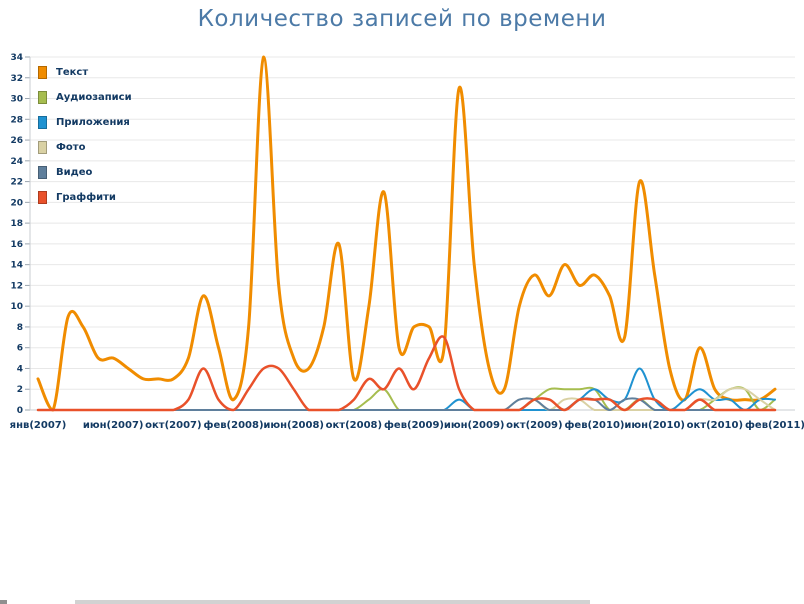 This screenshot has height=604, width=804. Describe the element at coordinates (72, 72) in the screenshot. I see `legend-label: Текст` at that location.